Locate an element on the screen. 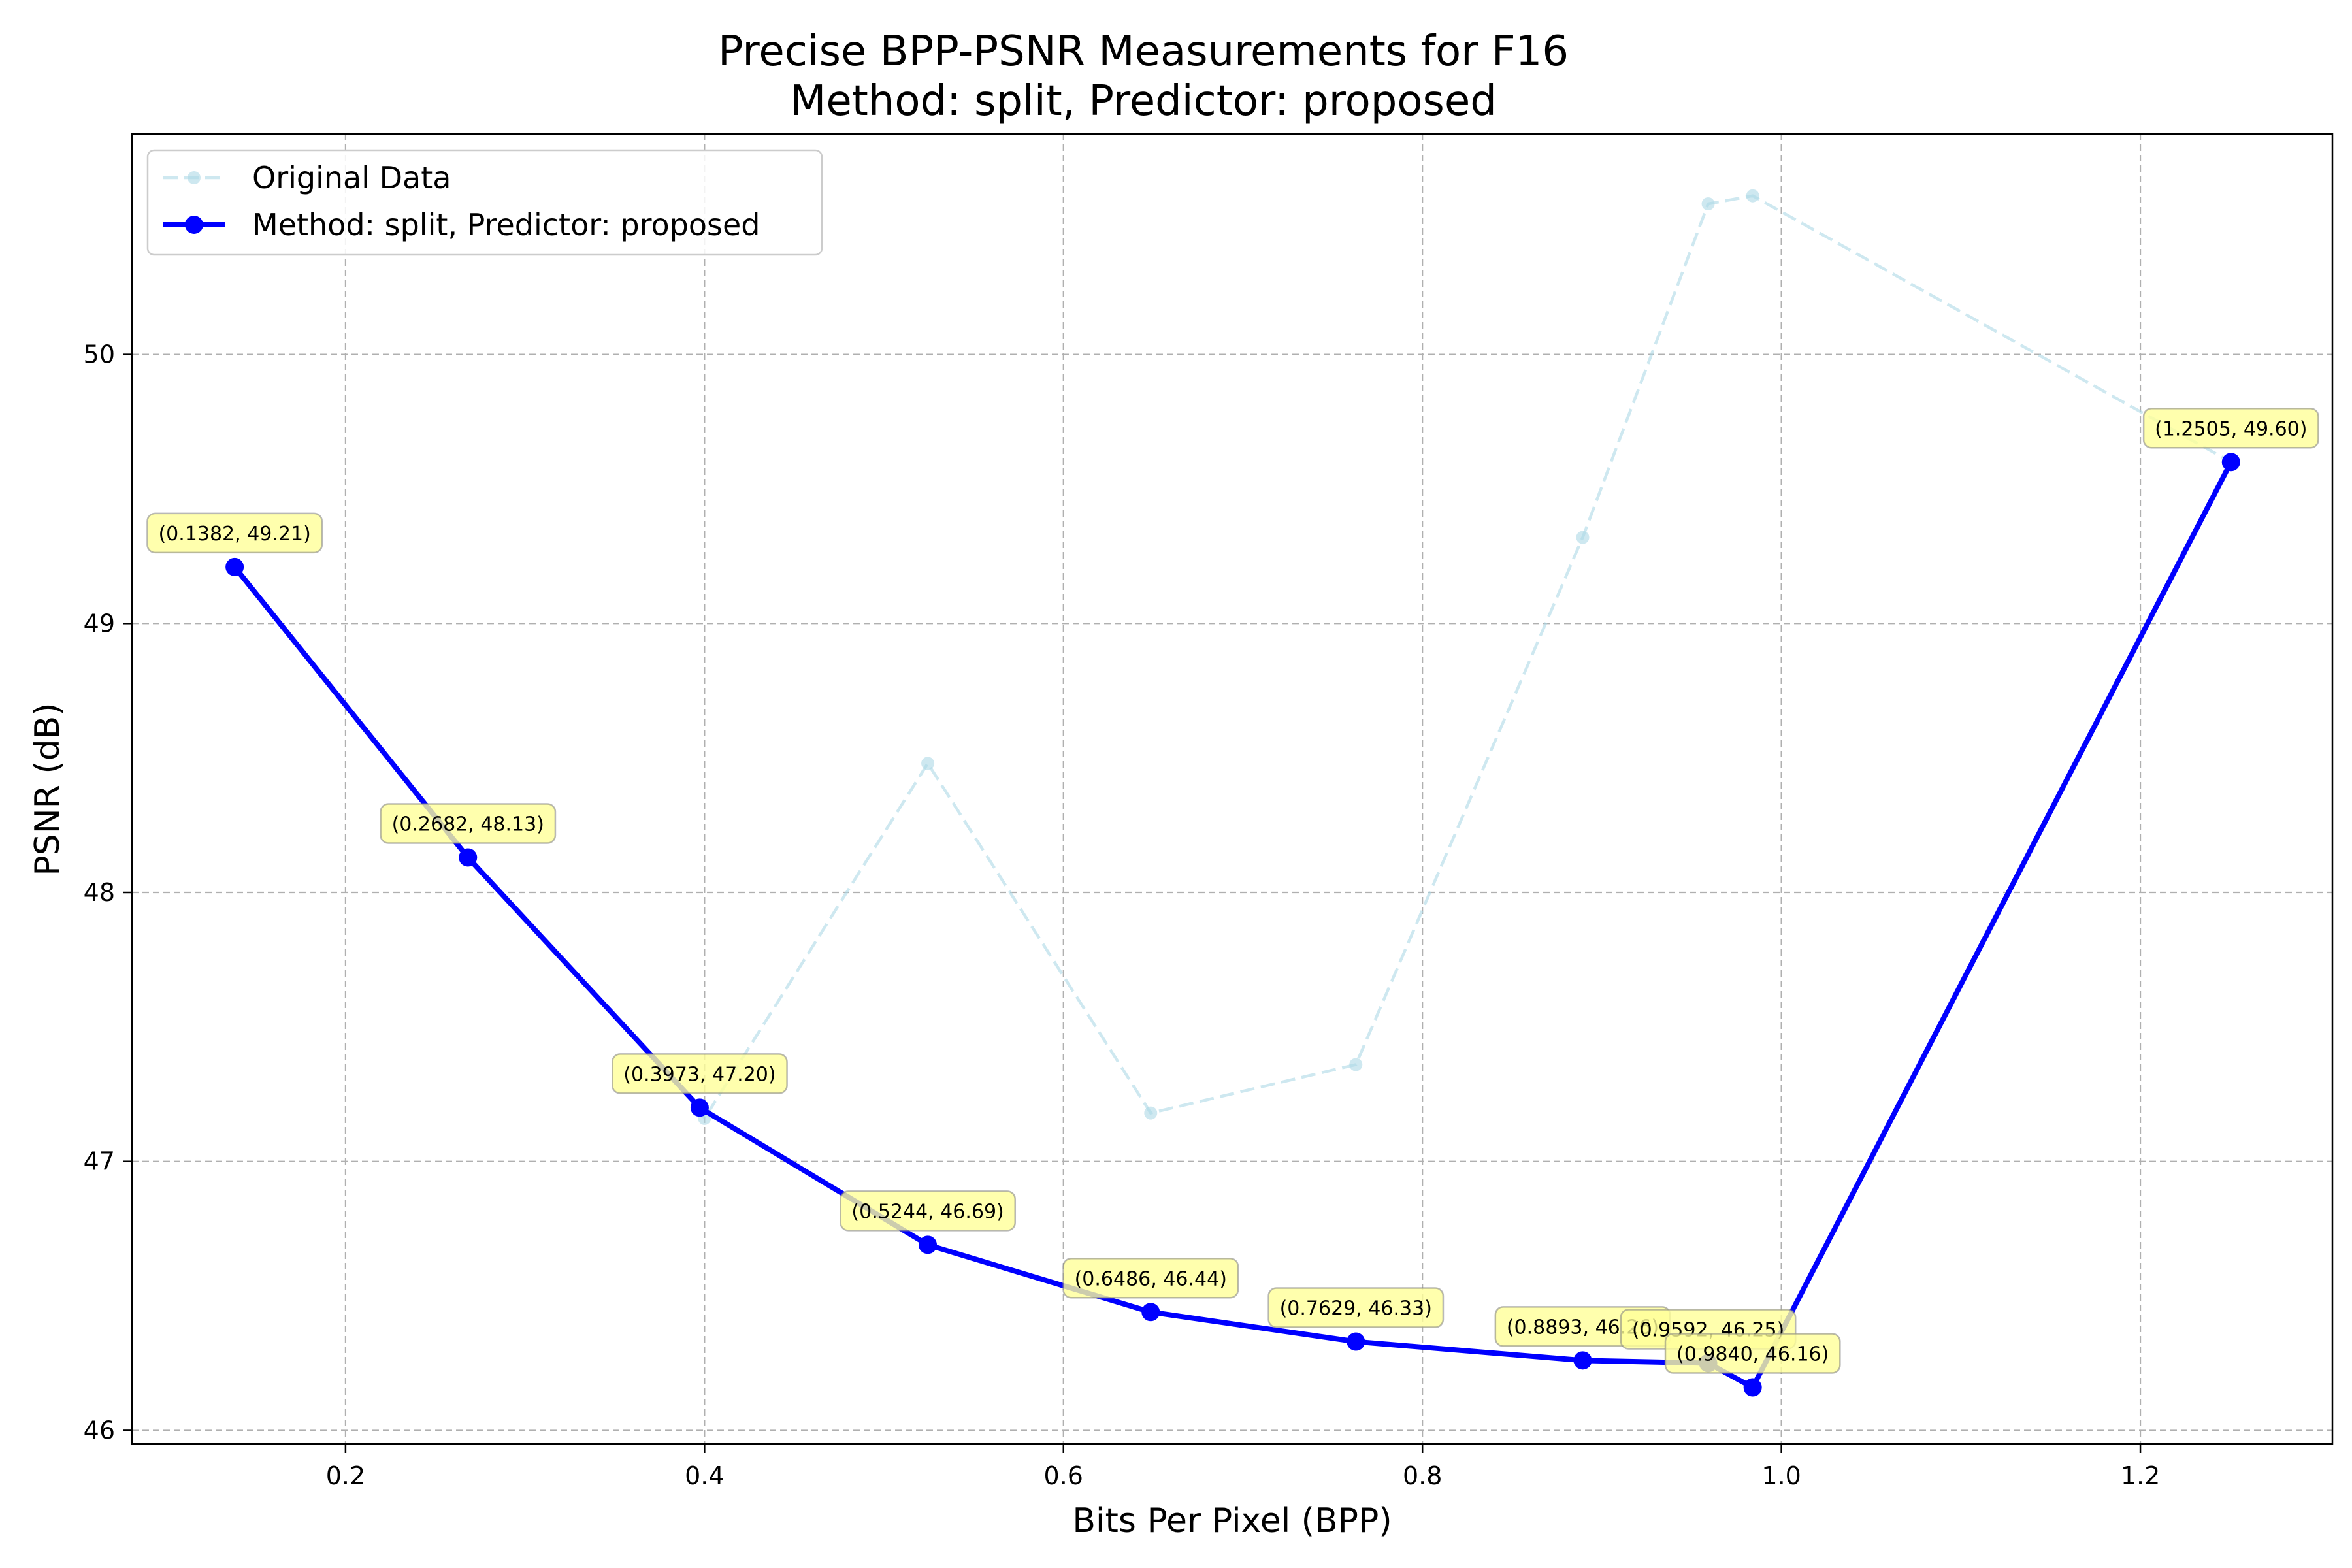 The width and height of the screenshot is (2352, 1568). x-axis-label: Bits Per Pixel (BPP) is located at coordinates (1232, 1521).